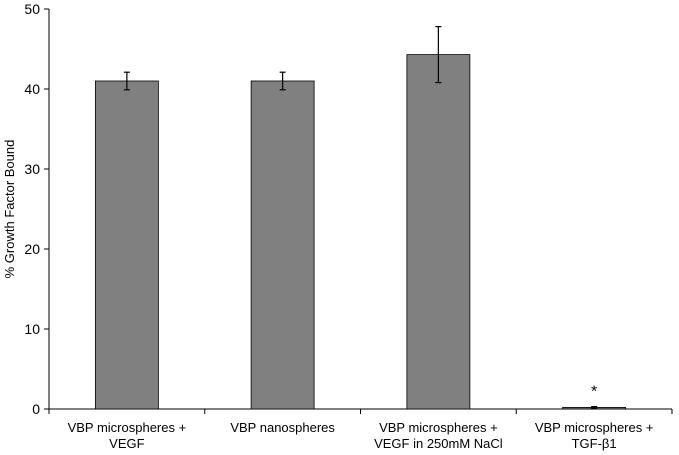  Describe the element at coordinates (282, 427) in the screenshot. I see `x-category-label: VBP nanospheres` at that location.